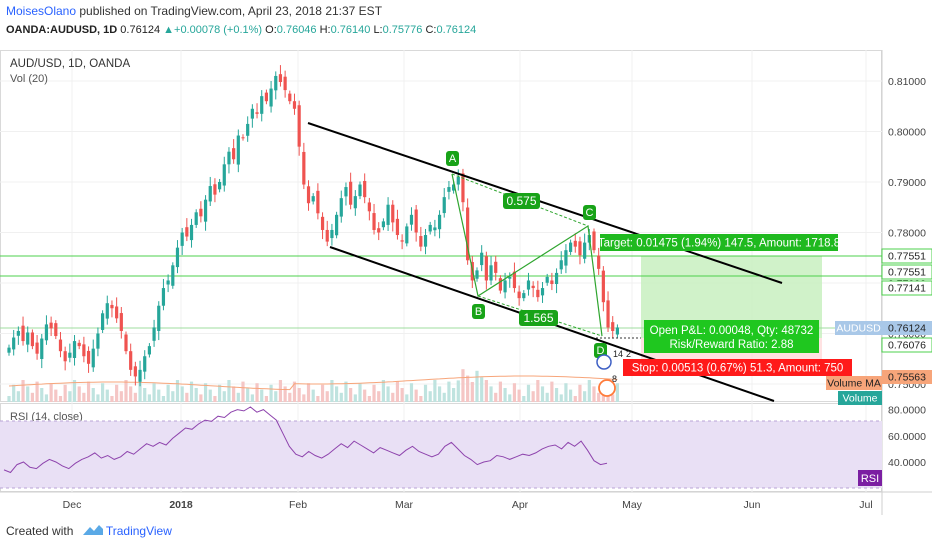  I want to click on price-tag-text: 0.76076, so click(907, 346).